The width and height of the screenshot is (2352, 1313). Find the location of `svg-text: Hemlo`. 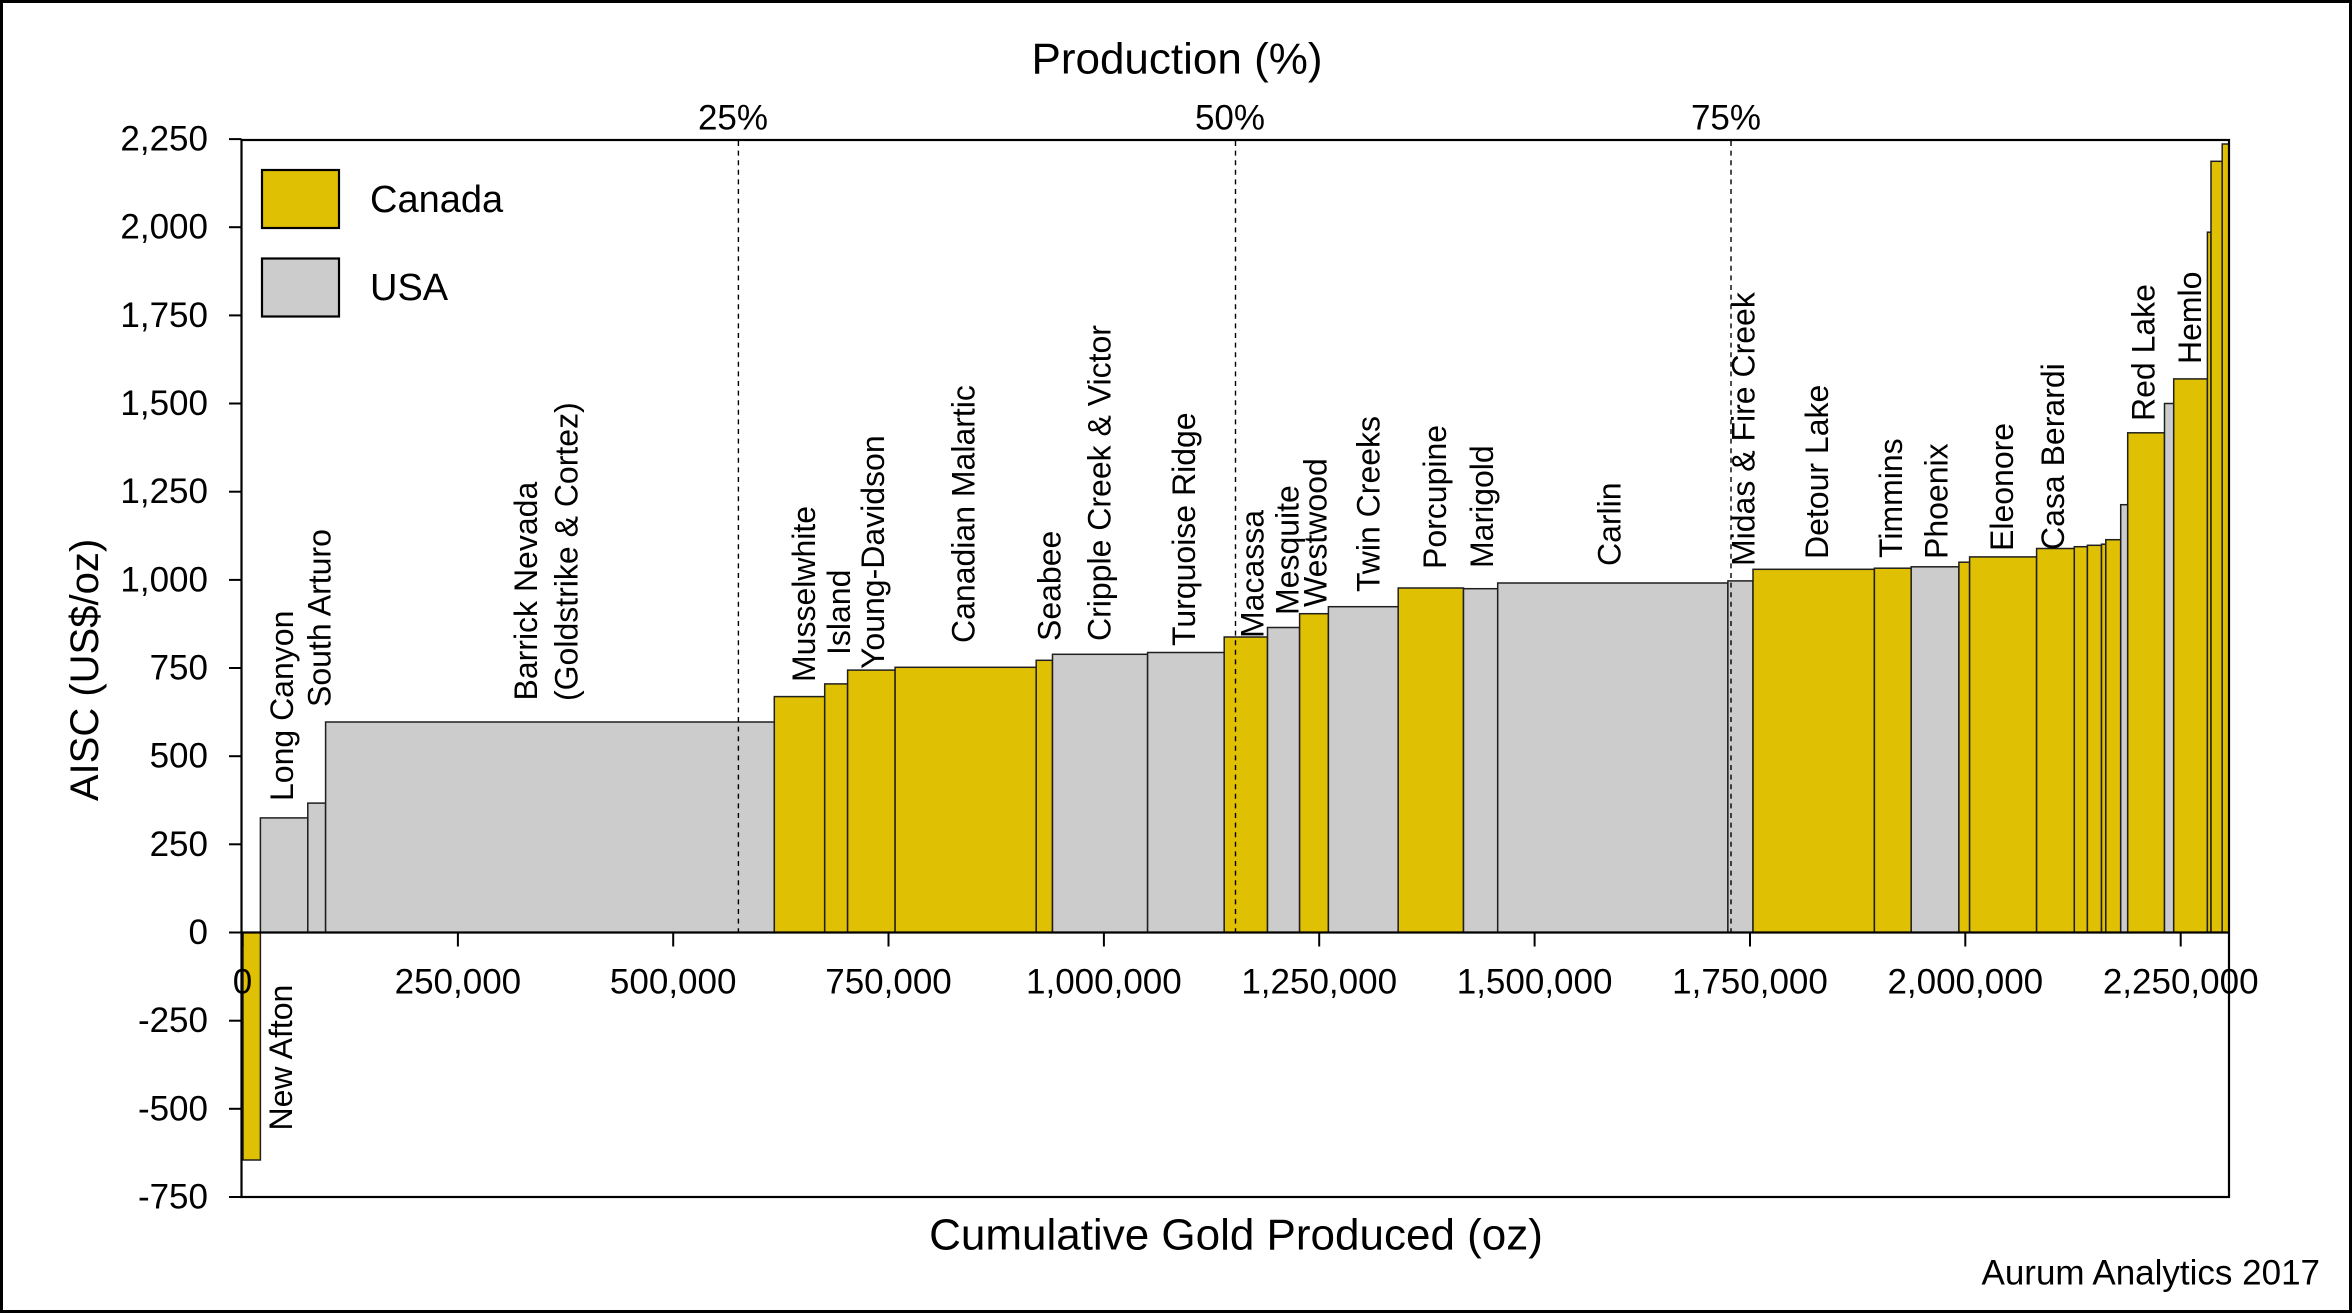

svg-text: Hemlo is located at coordinates (2190, 318).